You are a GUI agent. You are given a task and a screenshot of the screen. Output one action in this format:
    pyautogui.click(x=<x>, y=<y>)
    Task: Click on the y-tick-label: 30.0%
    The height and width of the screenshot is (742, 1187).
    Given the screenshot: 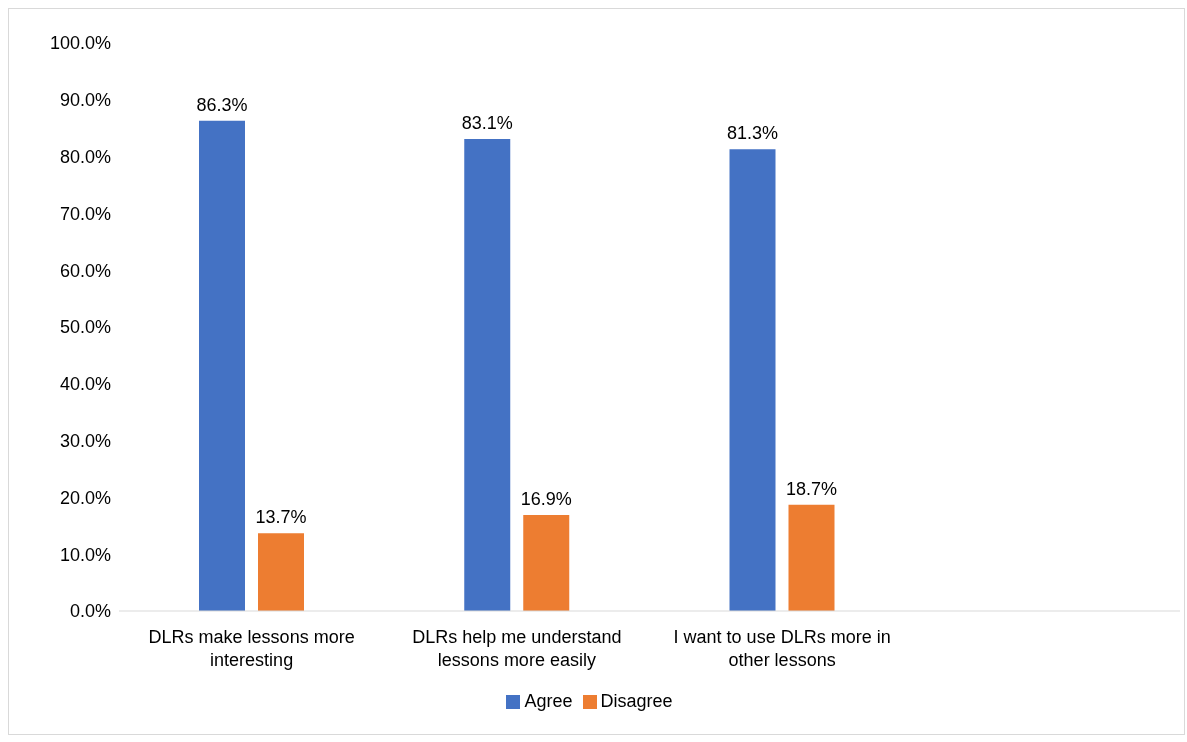 What is the action you would take?
    pyautogui.click(x=85, y=440)
    